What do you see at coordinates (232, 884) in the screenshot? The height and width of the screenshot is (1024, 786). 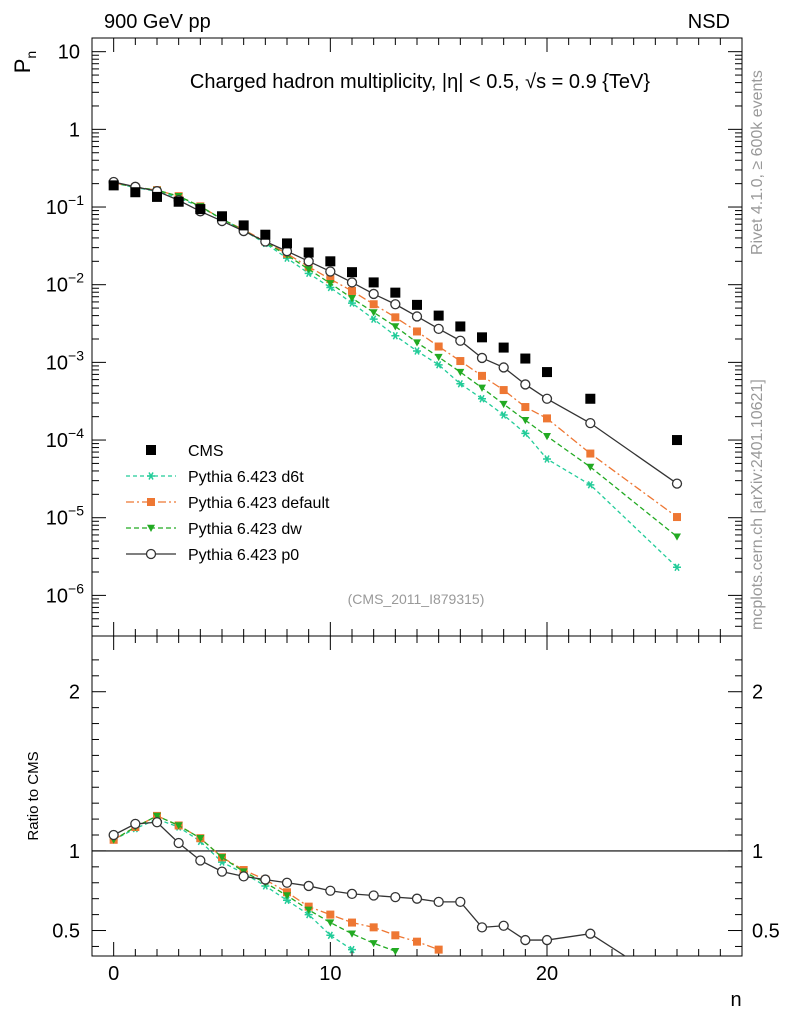 I see `ratio-series-pythia-6-423-d6t` at bounding box center [232, 884].